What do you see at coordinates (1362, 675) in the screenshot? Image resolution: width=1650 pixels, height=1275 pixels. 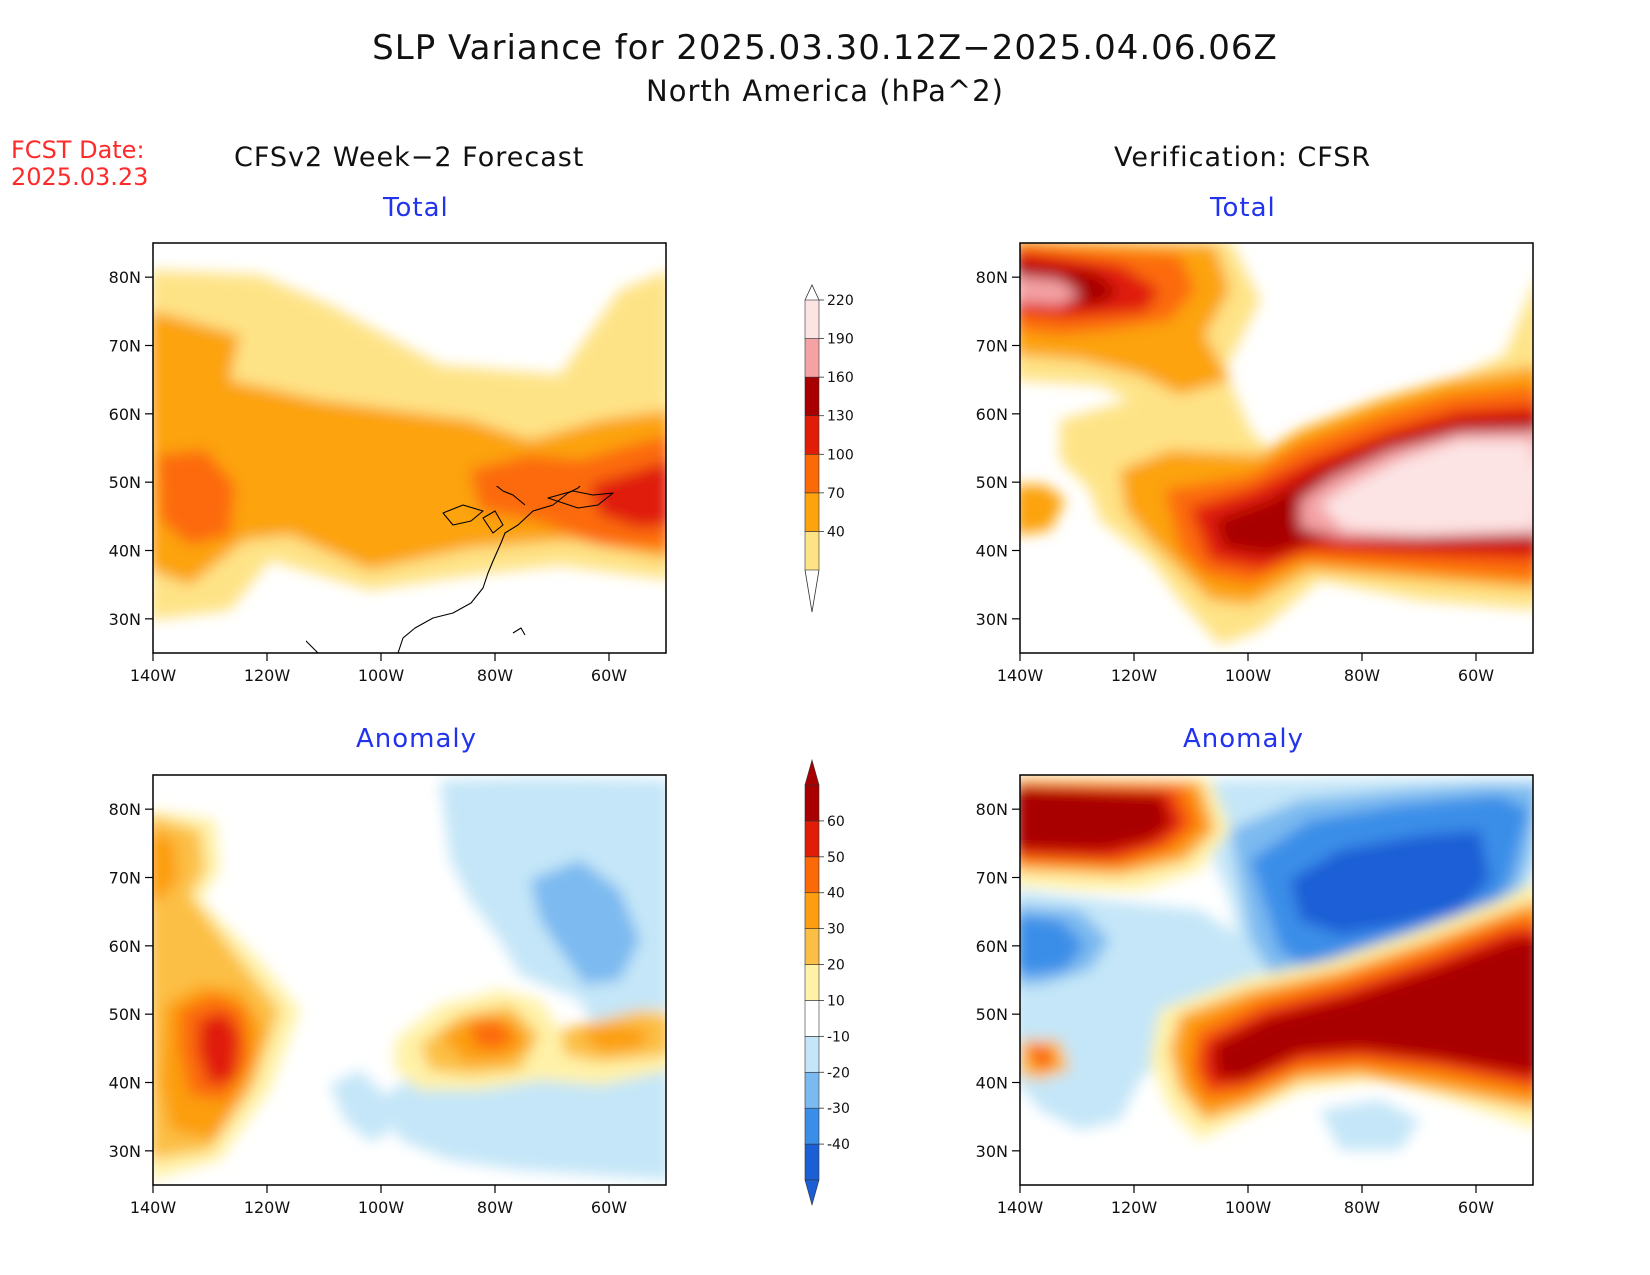 I see `verification-total-lon-tick-label: 80W` at bounding box center [1362, 675].